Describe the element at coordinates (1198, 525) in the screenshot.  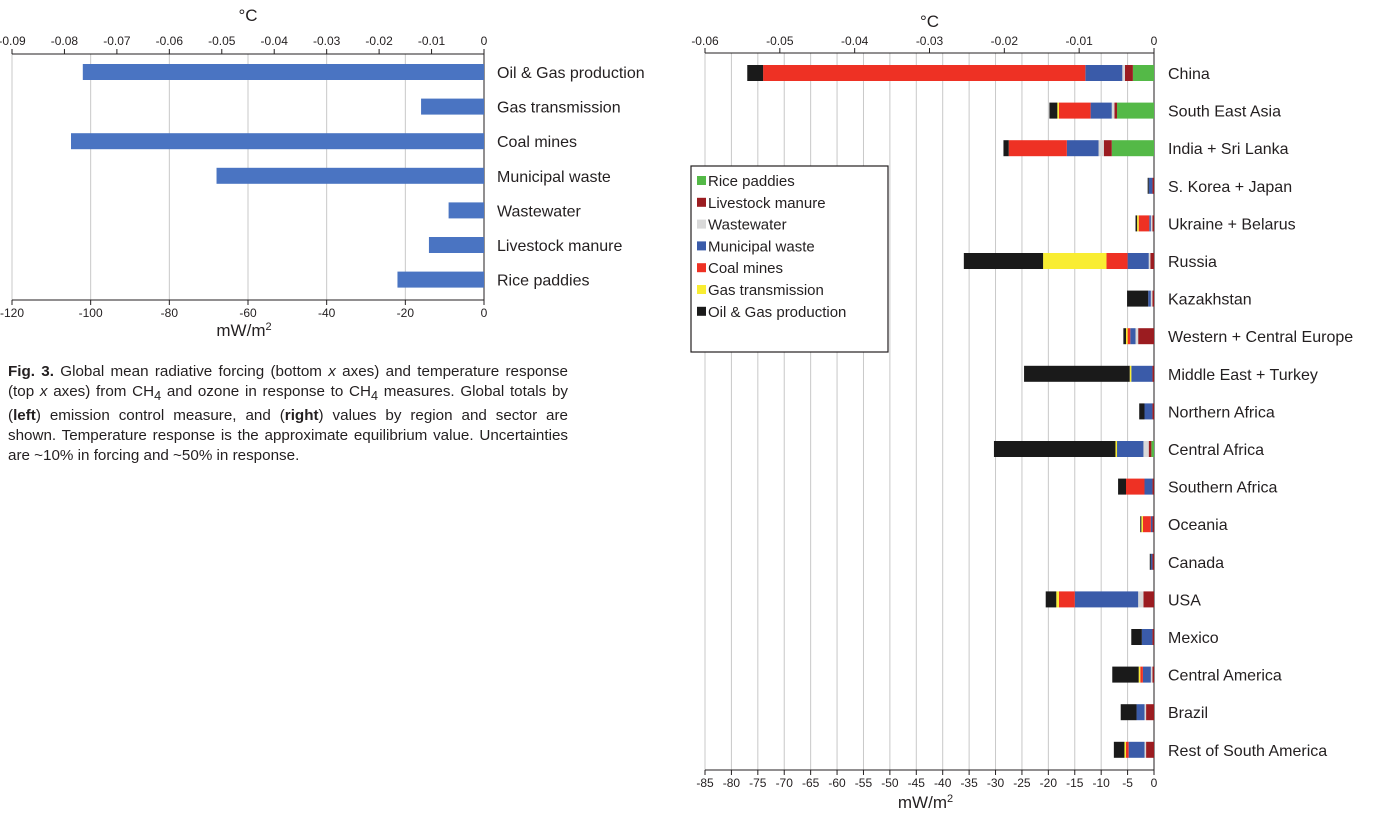
I see `category-label: Oceania` at that location.